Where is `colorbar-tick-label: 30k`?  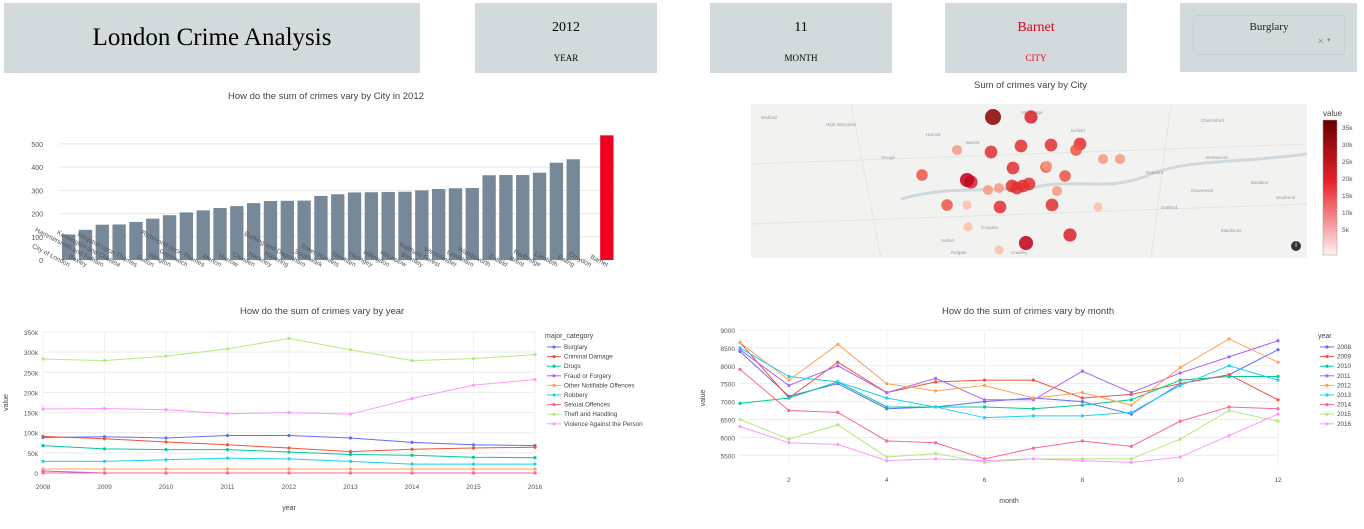
colorbar-tick-label: 30k is located at coordinates (1347, 145).